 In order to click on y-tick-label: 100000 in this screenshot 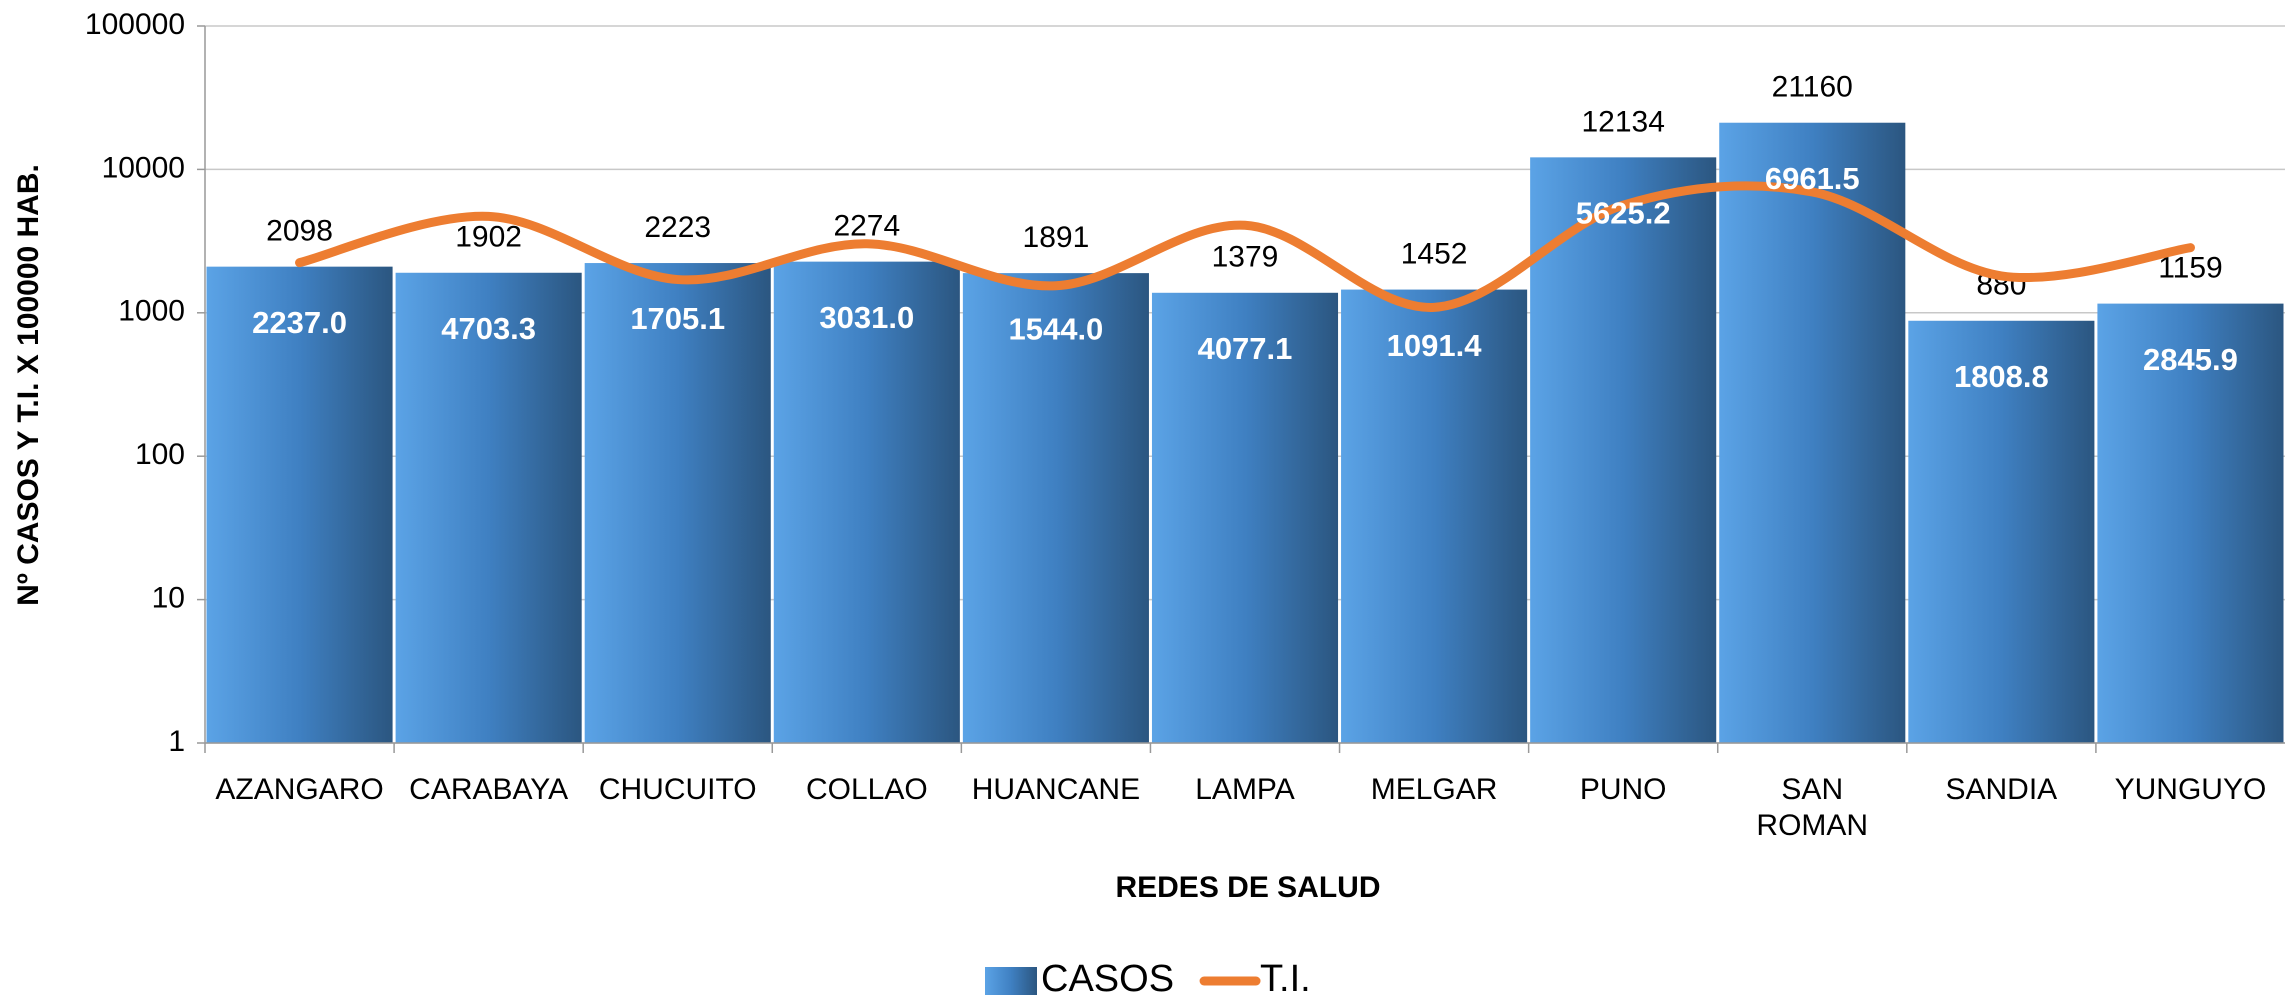, I will do `click(135, 24)`.